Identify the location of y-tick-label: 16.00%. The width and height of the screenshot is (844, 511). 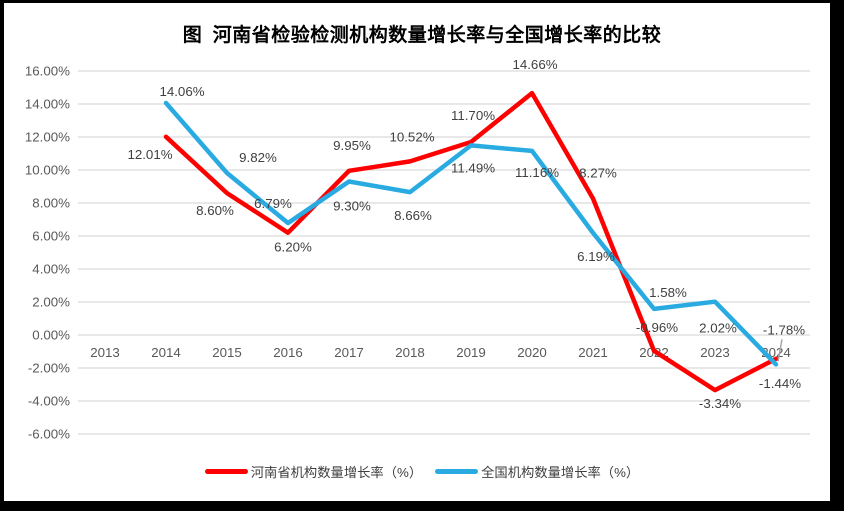
(47, 71).